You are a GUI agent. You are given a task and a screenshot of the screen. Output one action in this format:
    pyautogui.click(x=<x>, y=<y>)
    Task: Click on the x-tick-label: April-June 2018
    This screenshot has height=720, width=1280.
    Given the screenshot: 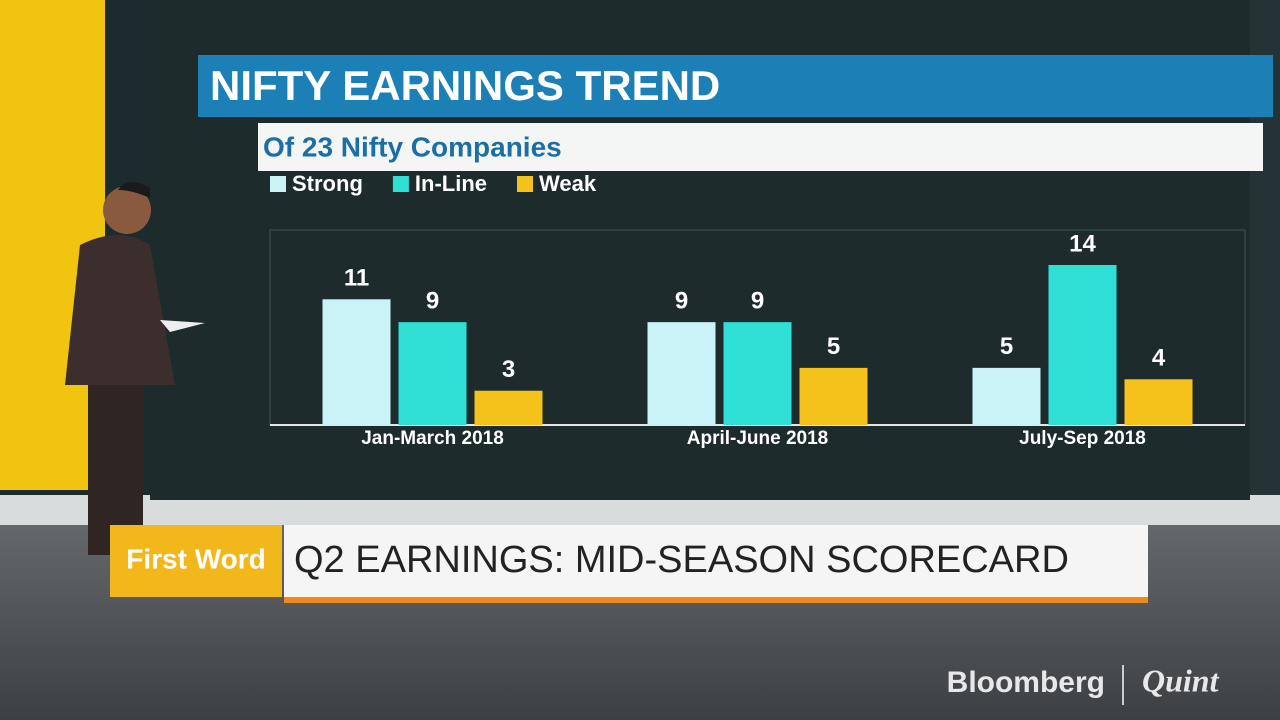 What is the action you would take?
    pyautogui.click(x=758, y=438)
    